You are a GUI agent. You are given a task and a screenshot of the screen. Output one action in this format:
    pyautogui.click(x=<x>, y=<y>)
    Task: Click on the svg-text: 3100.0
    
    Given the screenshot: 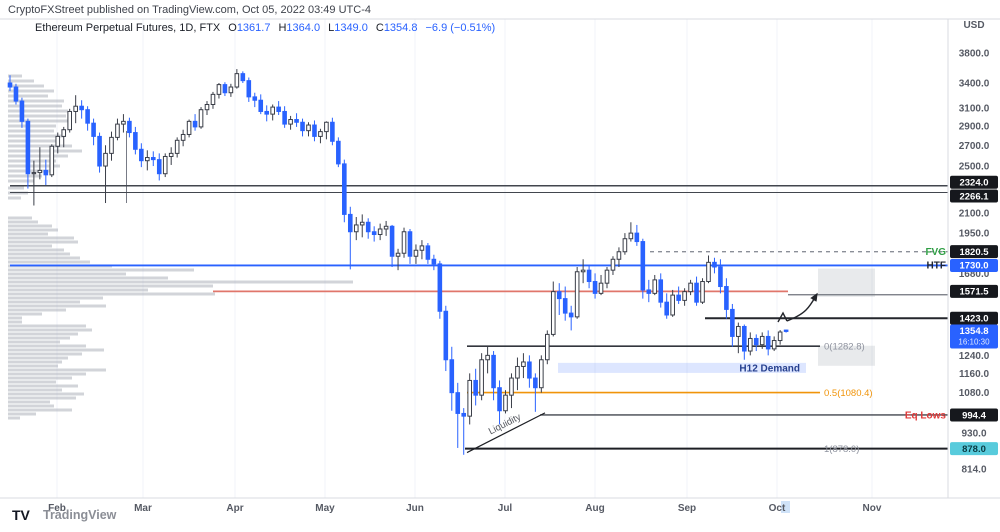 What is the action you would take?
    pyautogui.click(x=974, y=108)
    